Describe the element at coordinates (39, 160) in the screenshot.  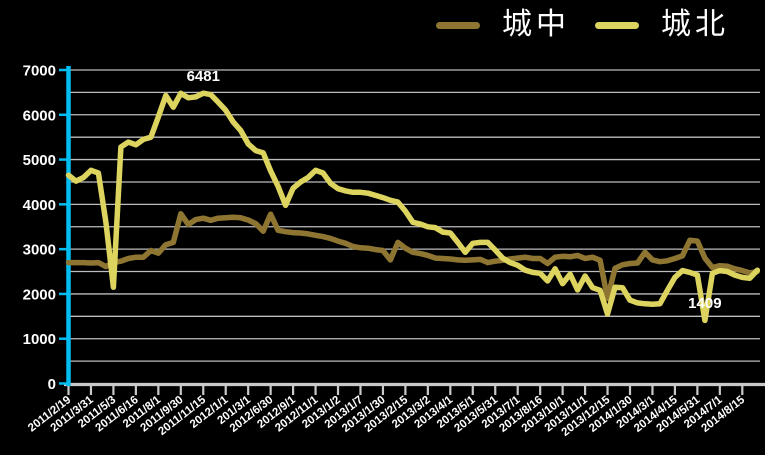
I see `y-axis-label: 5000` at that location.